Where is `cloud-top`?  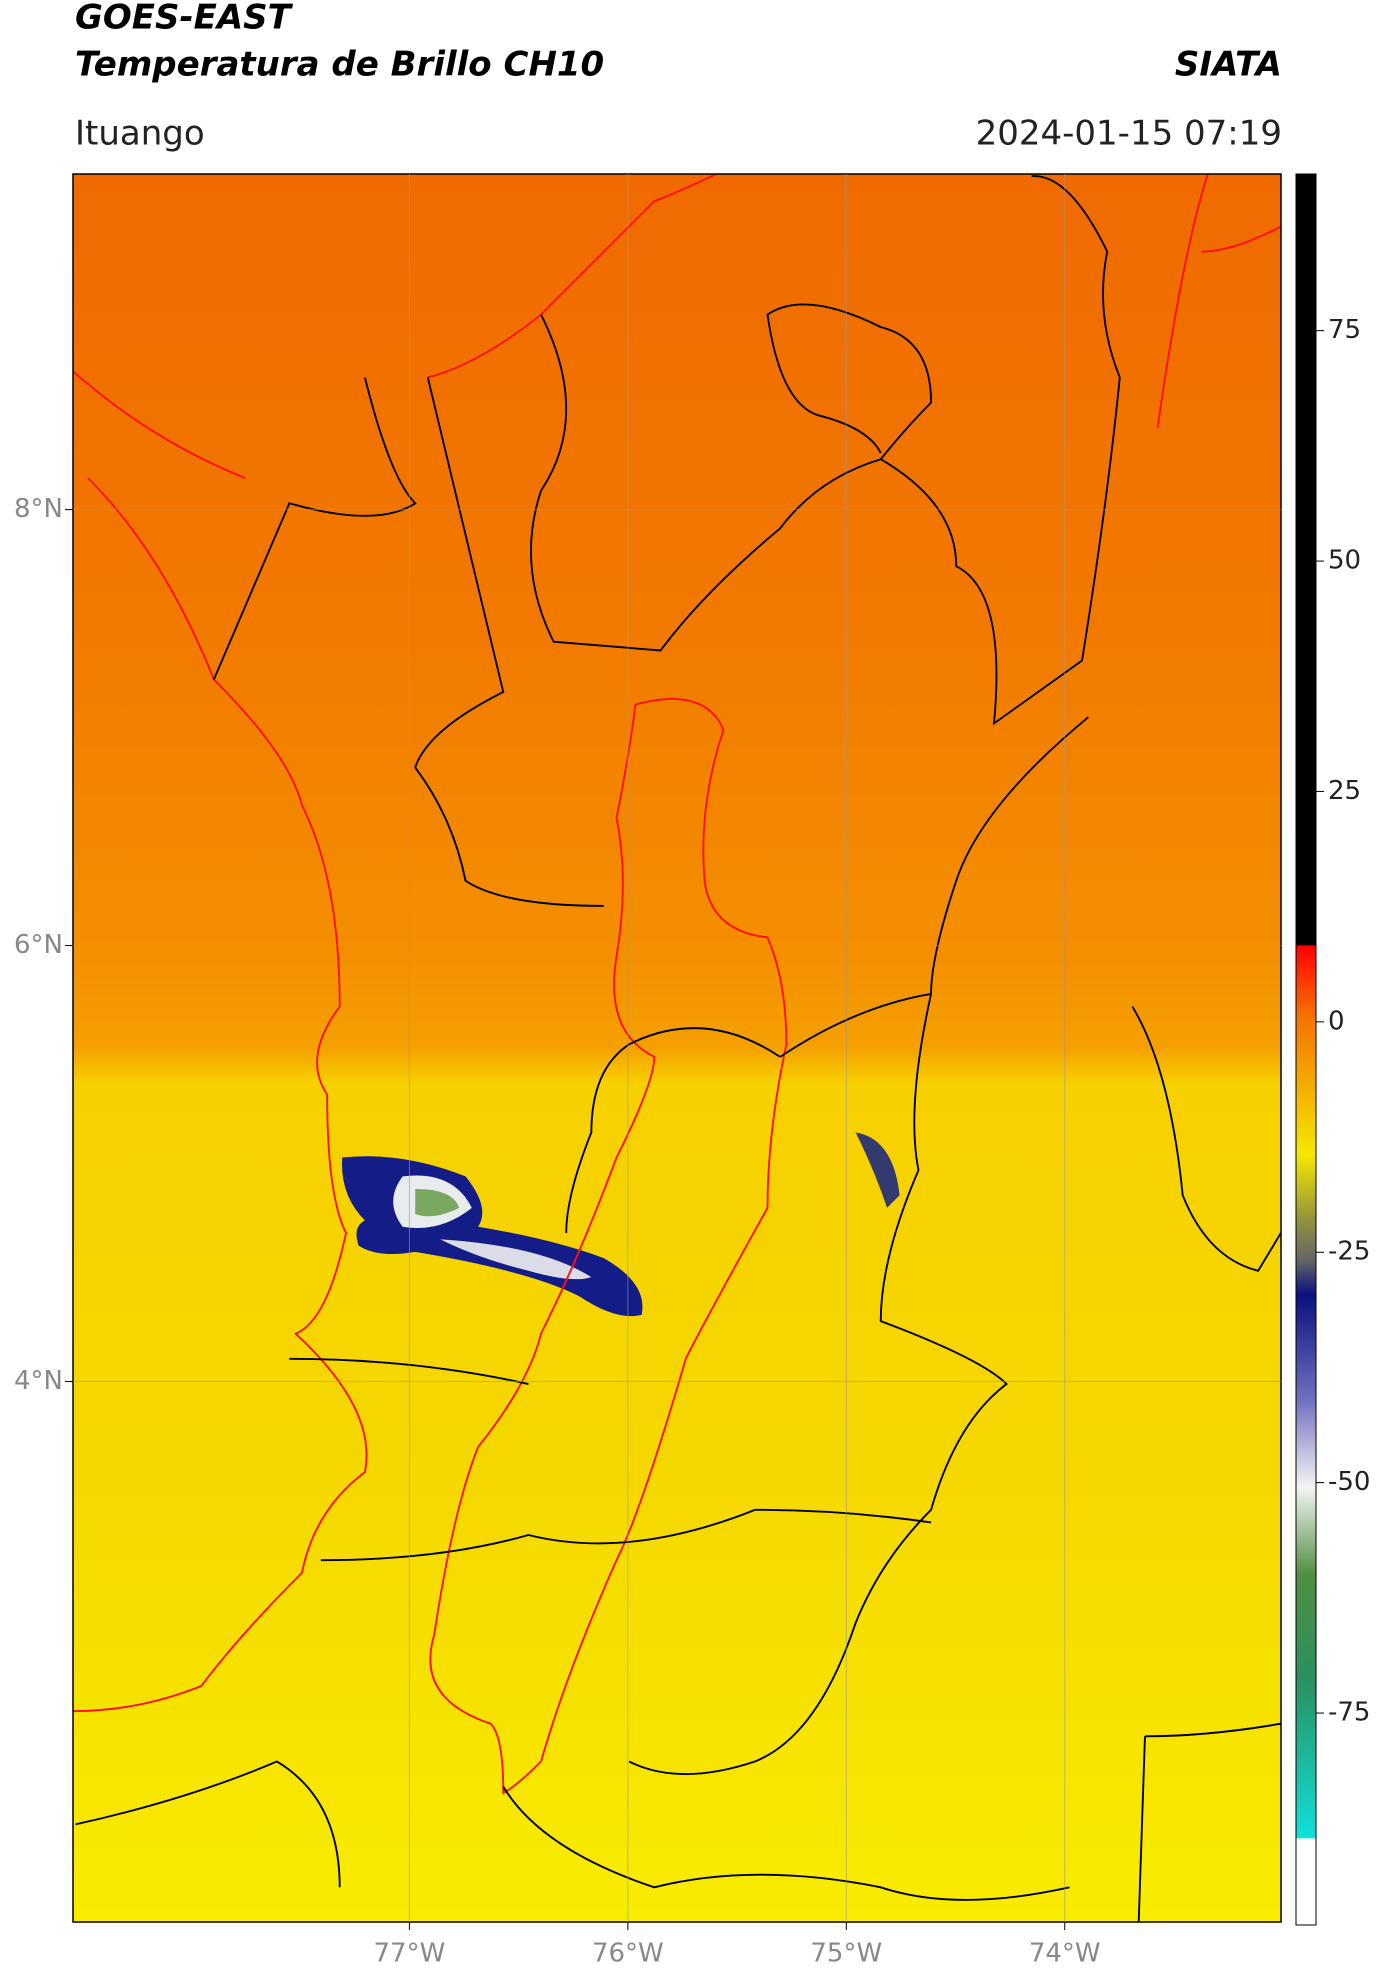
cloud-top is located at coordinates (516, 1259).